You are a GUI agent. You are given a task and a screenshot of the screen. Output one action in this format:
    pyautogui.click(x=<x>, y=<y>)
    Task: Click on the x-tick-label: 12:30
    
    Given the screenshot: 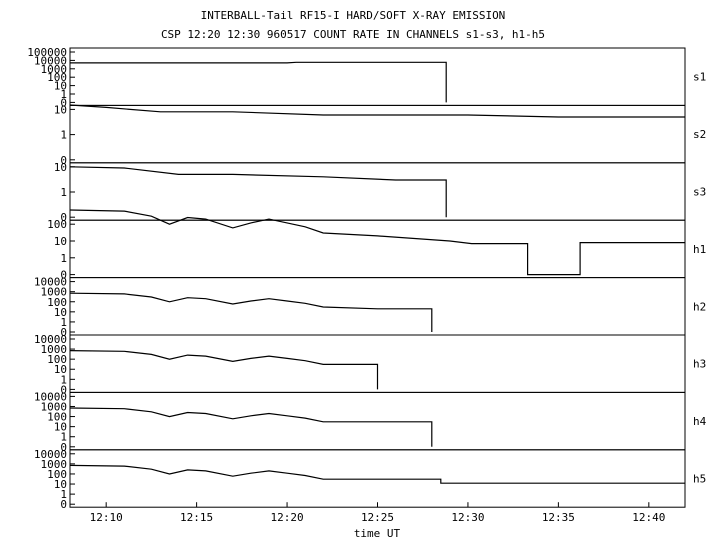 What is the action you would take?
    pyautogui.click(x=467, y=517)
    